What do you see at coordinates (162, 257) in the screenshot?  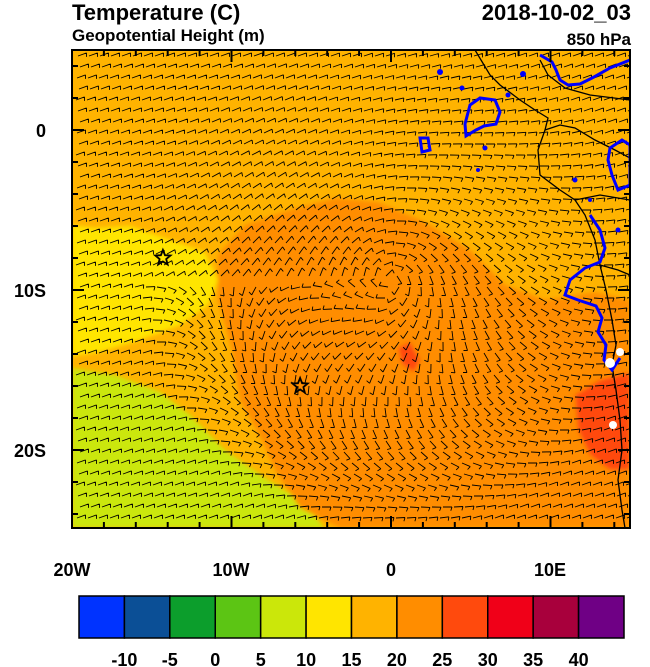 I see `star-marker-north` at bounding box center [162, 257].